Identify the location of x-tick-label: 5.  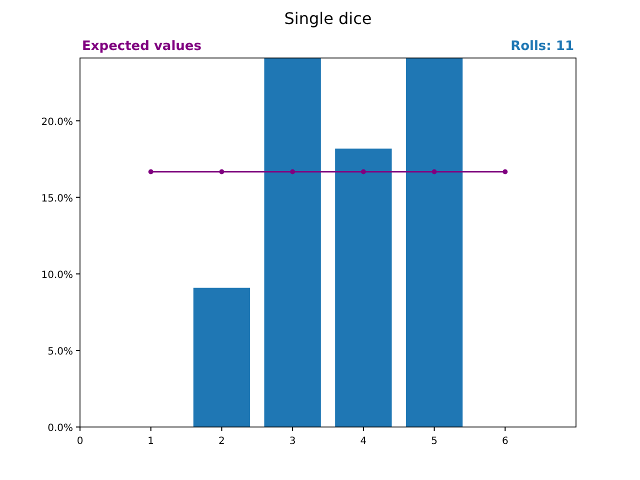
(434, 441).